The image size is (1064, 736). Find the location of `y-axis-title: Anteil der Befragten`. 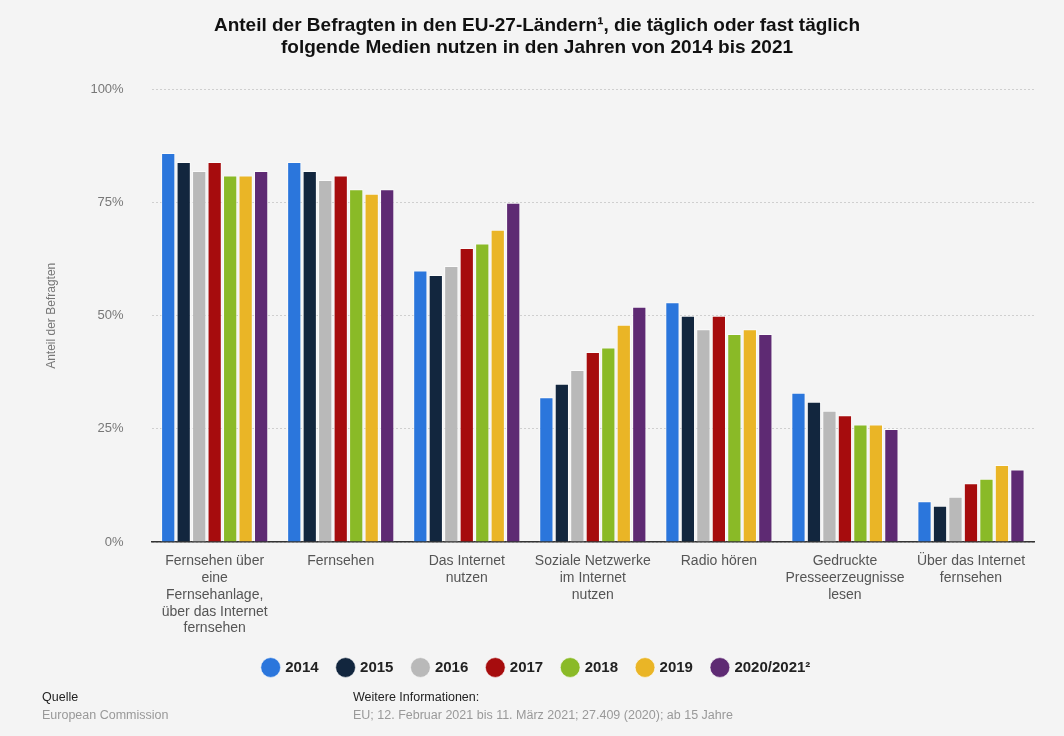

y-axis-title: Anteil der Befragten is located at coordinates (50, 315).